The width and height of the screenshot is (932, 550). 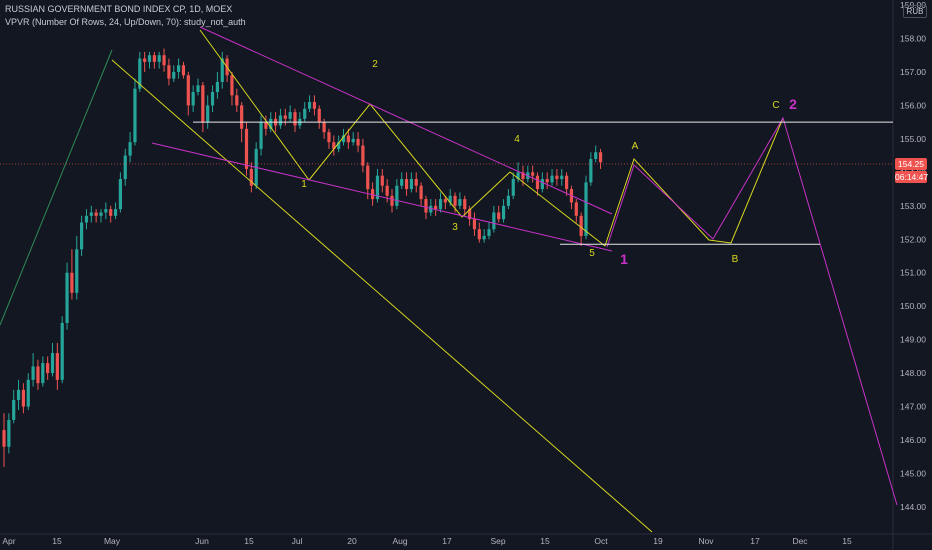 I want to click on wave-label-1: 1, so click(x=304, y=184).